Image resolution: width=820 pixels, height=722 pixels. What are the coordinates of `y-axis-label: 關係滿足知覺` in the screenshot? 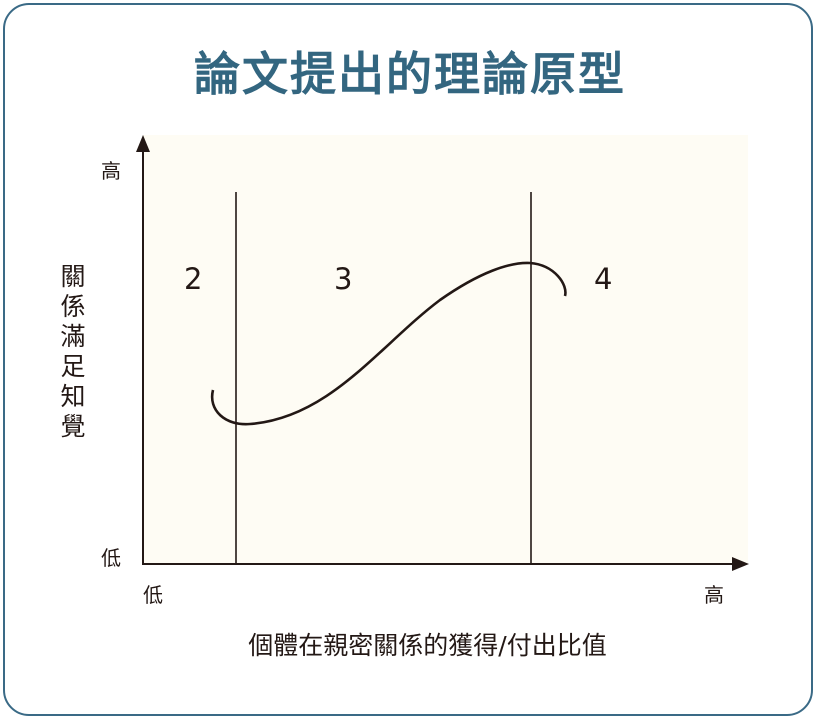 It's located at (73, 351).